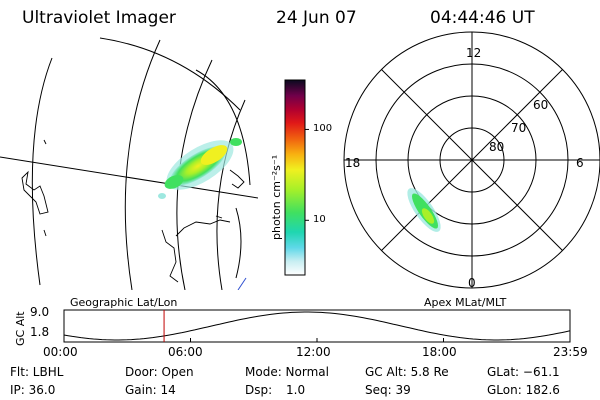 The image size is (600, 400). What do you see at coordinates (313, 352) in the screenshot?
I see `orbit-xtick-label: 12:00` at bounding box center [313, 352].